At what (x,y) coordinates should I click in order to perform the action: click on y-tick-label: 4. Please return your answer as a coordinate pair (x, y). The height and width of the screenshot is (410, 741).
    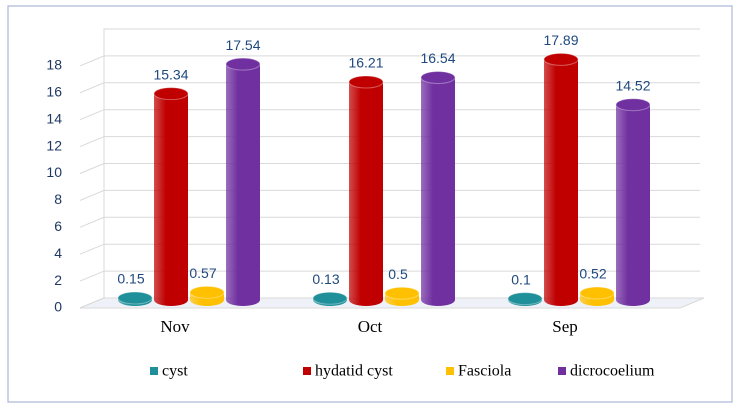
    Looking at the image, I should click on (58, 253).